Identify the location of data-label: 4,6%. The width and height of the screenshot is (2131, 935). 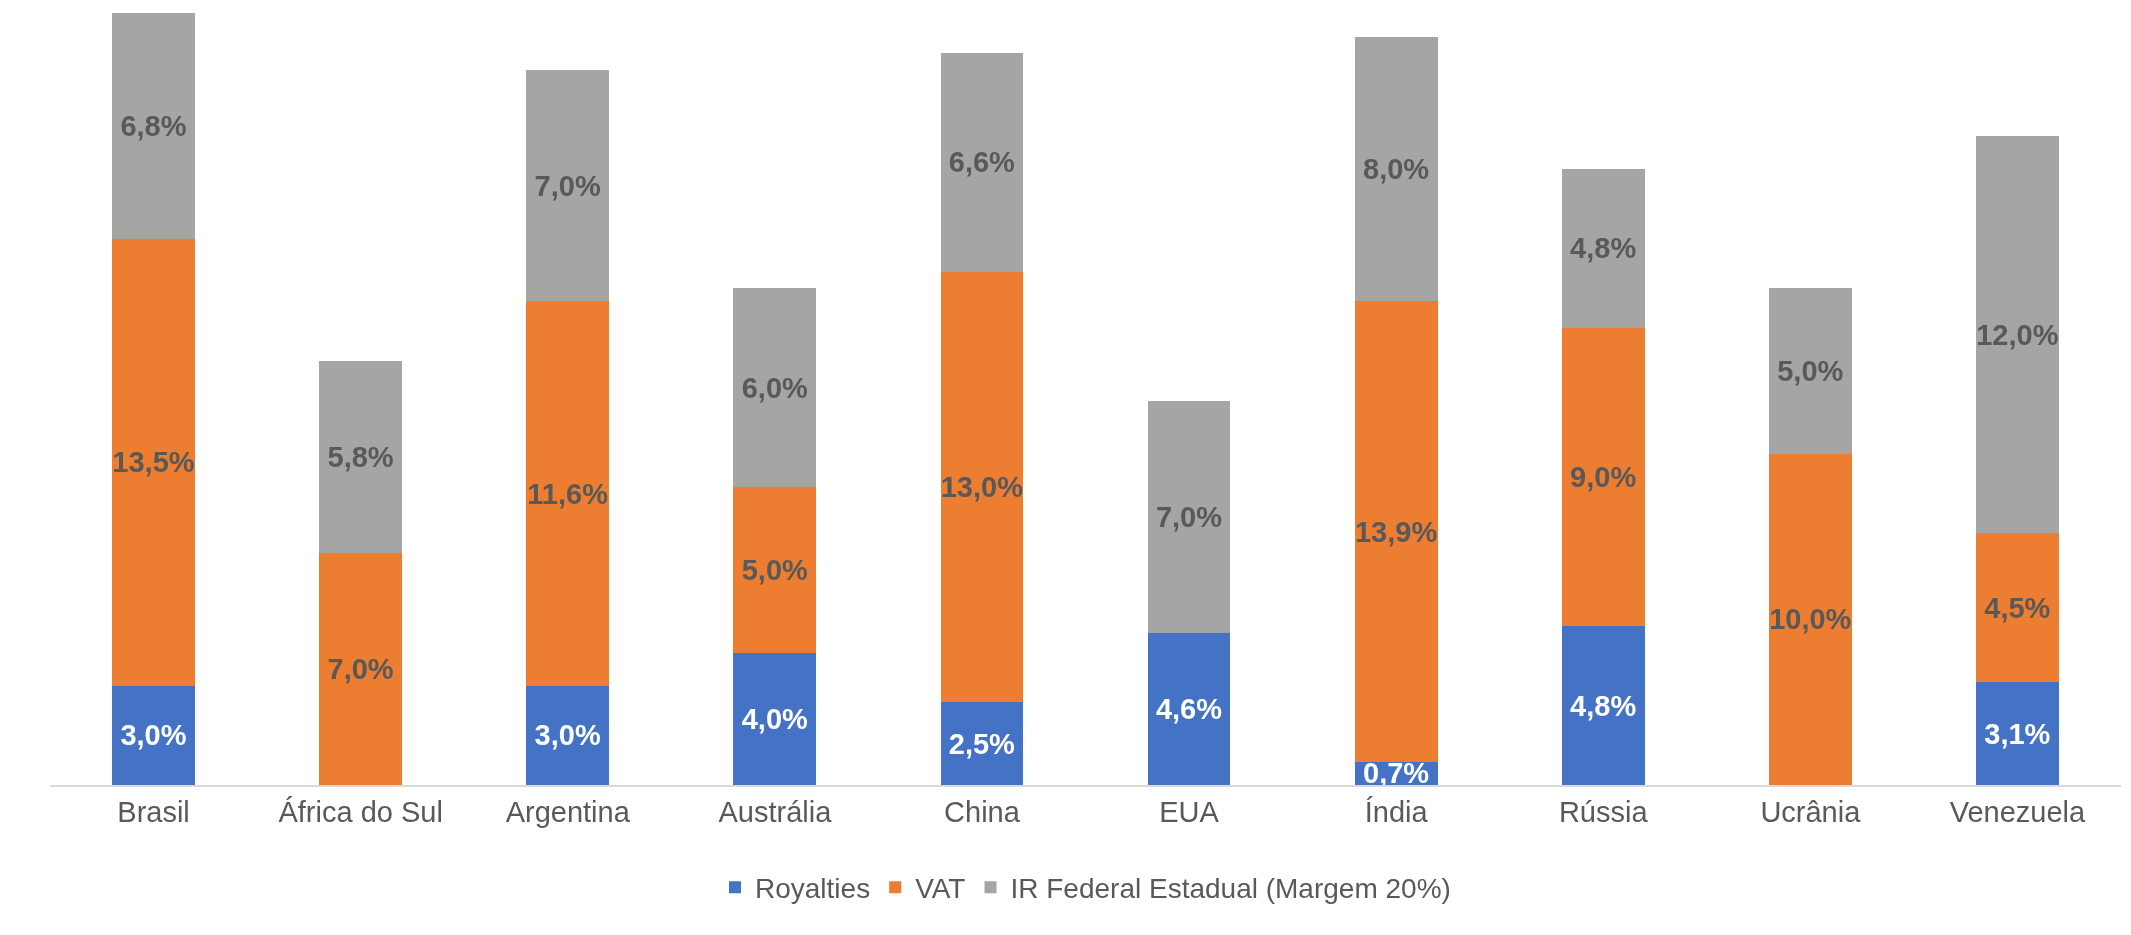
(1189, 708).